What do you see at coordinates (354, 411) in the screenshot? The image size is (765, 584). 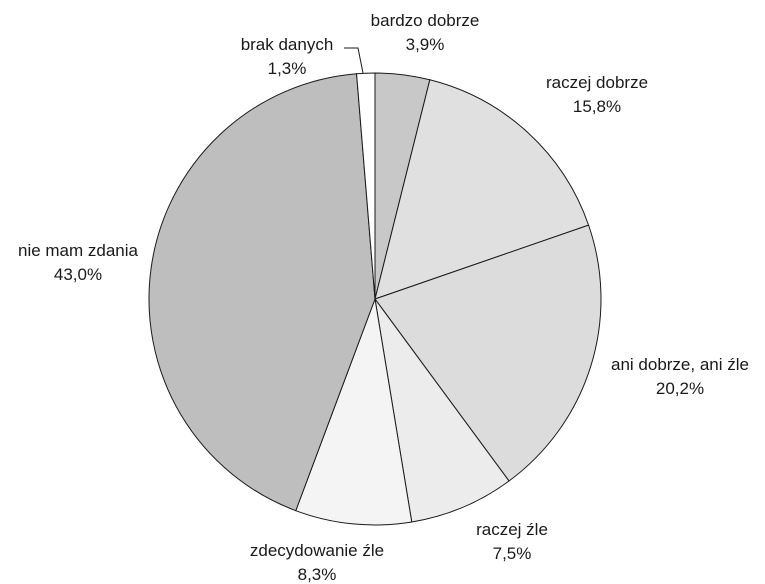 I see `pie-slice-zdecydowanie-źle` at bounding box center [354, 411].